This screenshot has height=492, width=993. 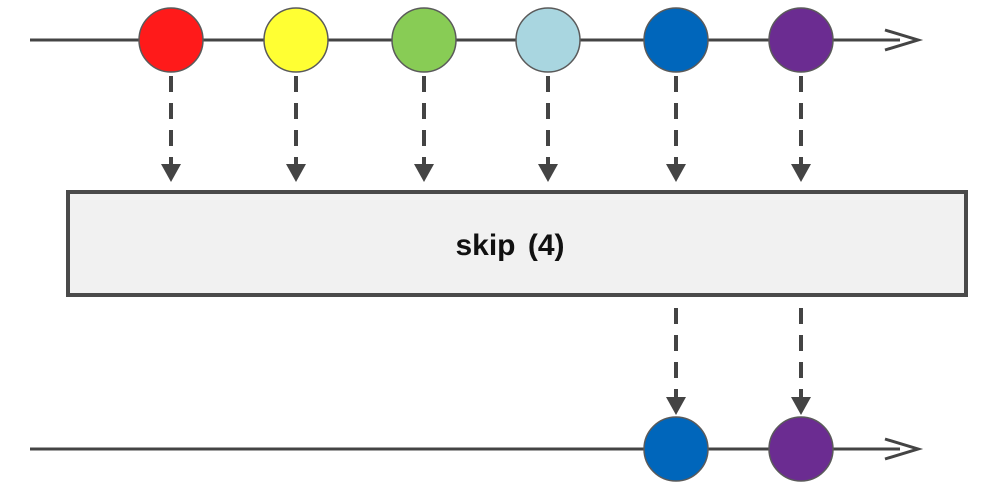 What do you see at coordinates (738, 361) in the screenshot?
I see `operator-to-output-arrows` at bounding box center [738, 361].